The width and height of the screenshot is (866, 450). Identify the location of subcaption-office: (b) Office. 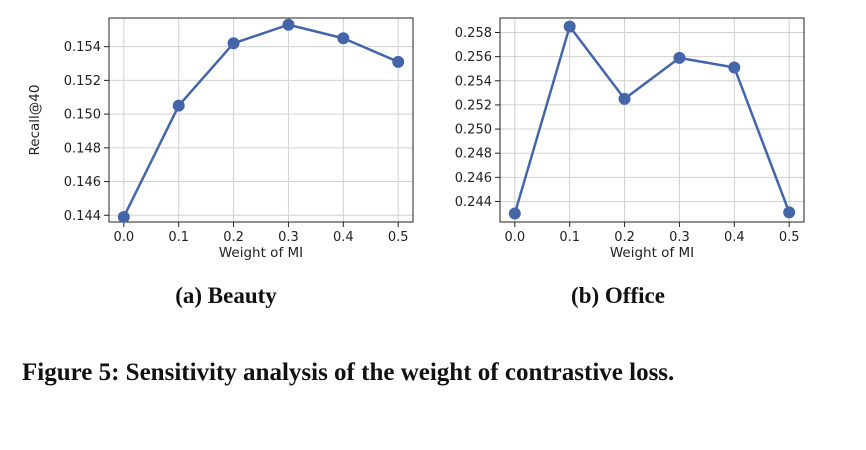
(618, 295).